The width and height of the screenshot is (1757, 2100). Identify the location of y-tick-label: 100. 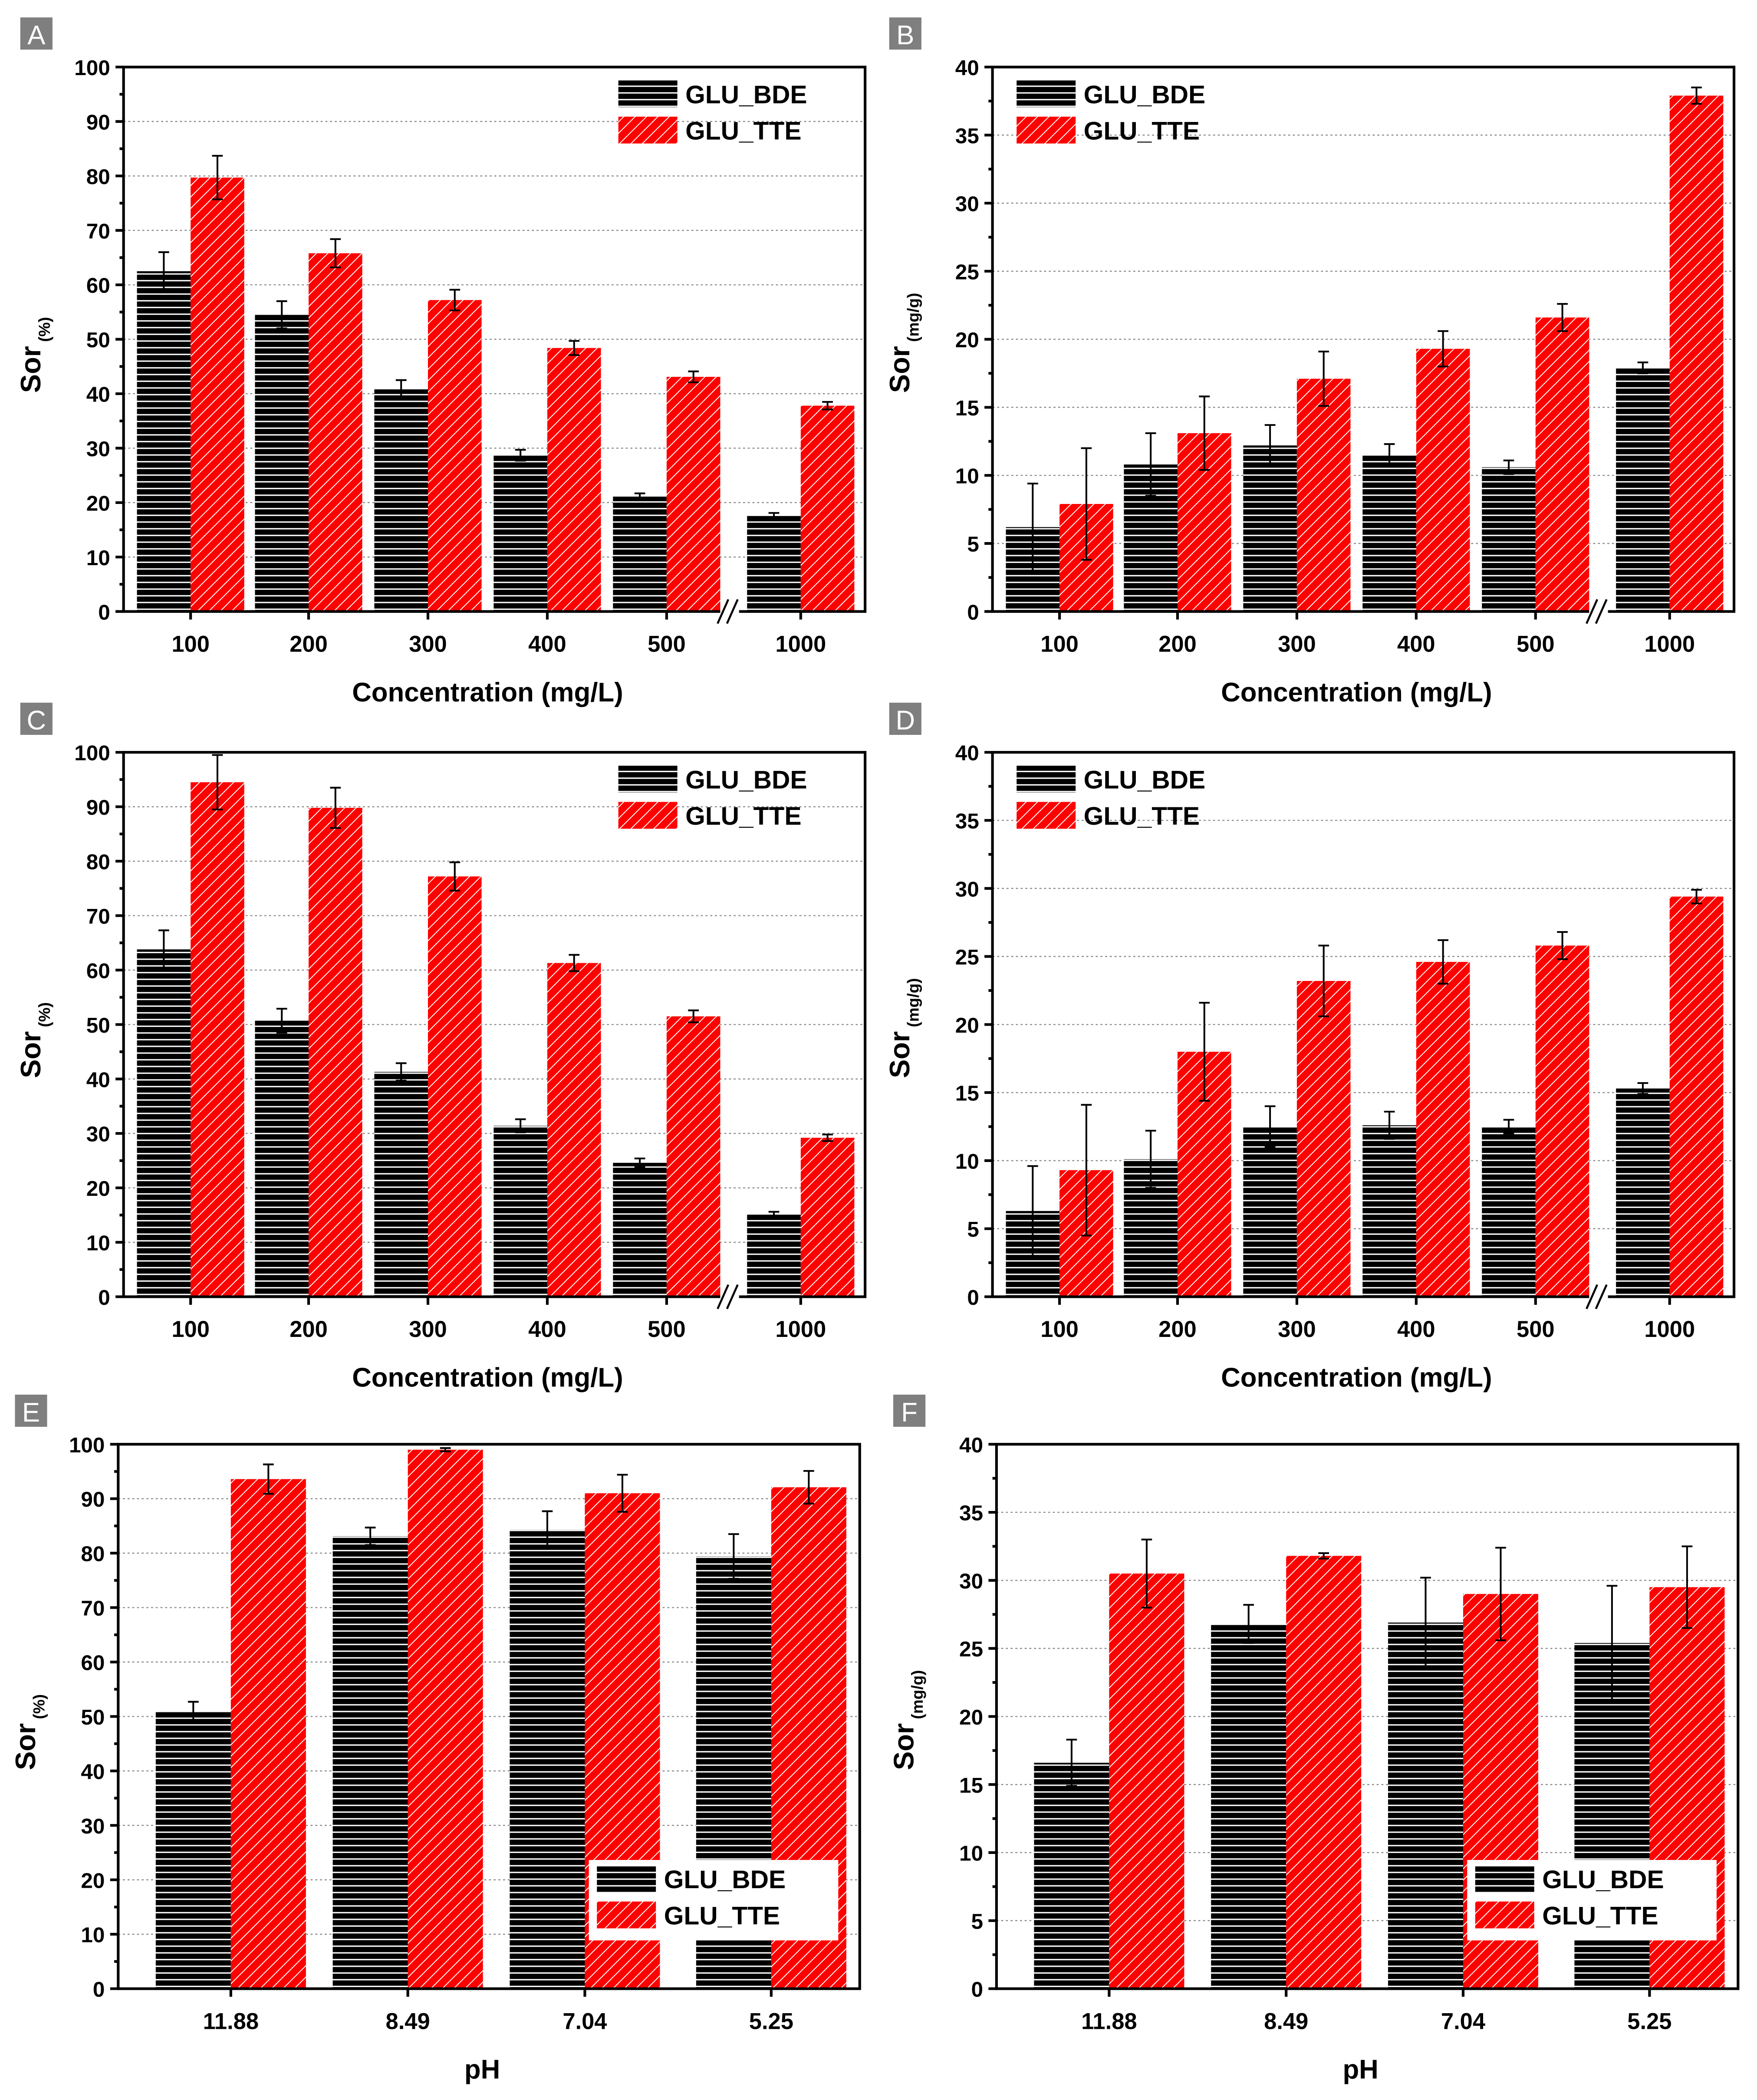
(92, 753).